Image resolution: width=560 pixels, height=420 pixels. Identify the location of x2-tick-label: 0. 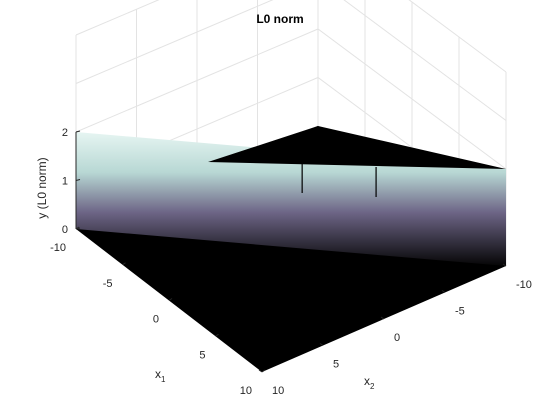
(397, 338).